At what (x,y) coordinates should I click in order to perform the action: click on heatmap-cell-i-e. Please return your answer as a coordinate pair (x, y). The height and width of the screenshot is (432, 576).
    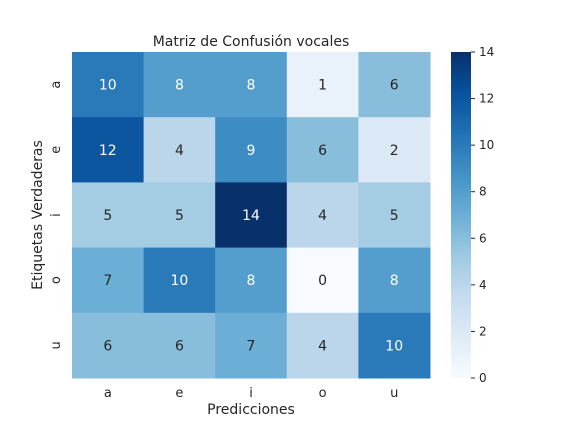
    Looking at the image, I should click on (179, 215).